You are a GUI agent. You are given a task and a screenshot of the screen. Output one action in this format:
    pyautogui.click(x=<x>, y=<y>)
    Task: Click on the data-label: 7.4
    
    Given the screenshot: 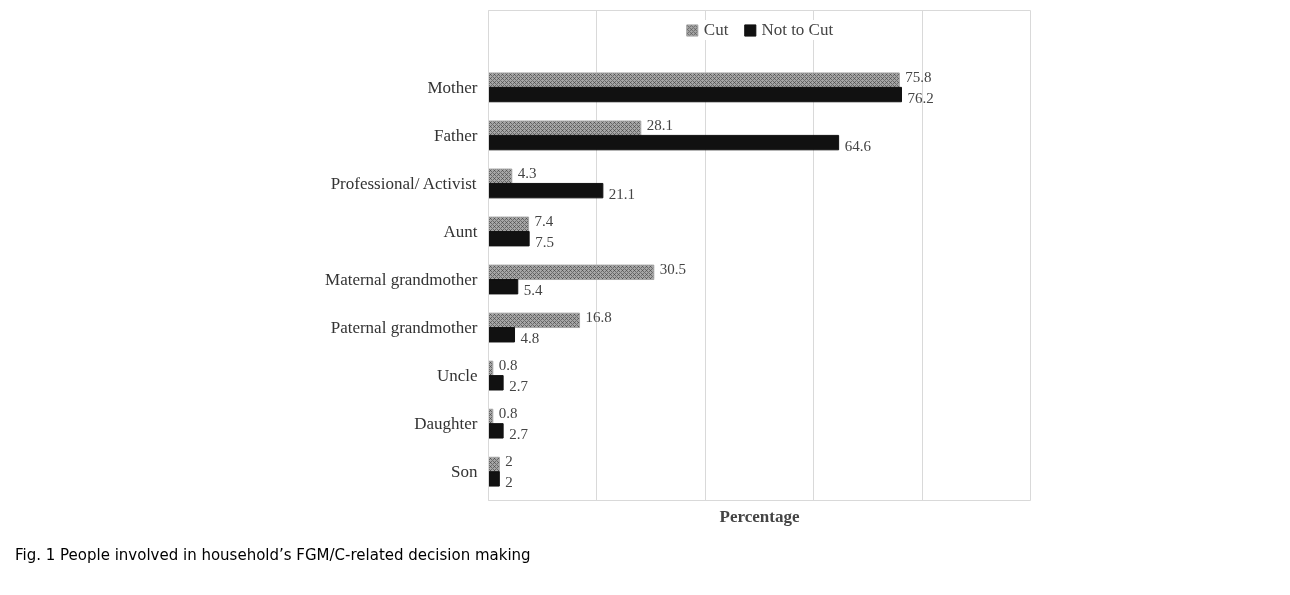 What is the action you would take?
    pyautogui.click(x=544, y=221)
    